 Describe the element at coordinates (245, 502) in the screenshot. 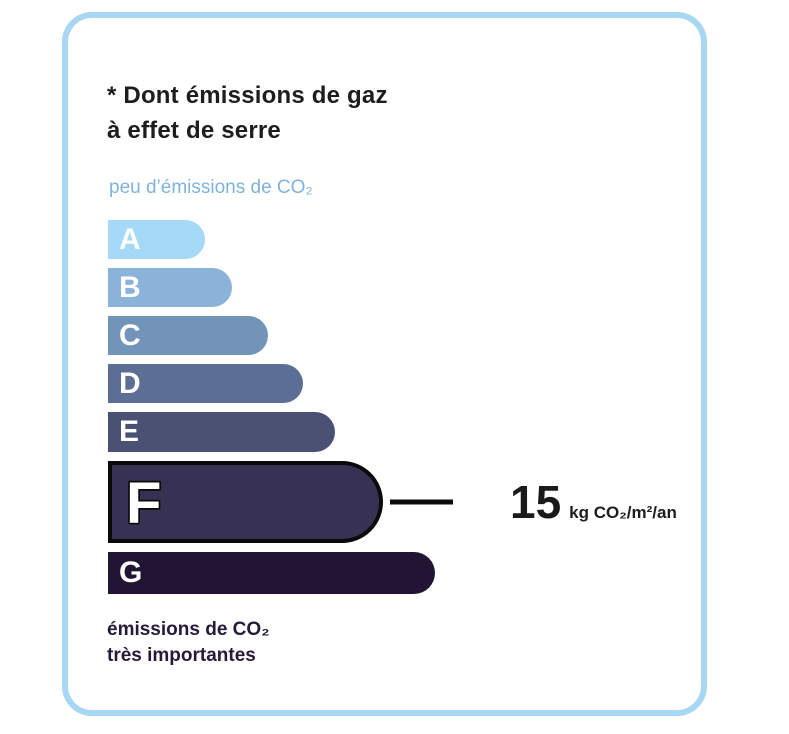

I see `emission-bar-F: F` at that location.